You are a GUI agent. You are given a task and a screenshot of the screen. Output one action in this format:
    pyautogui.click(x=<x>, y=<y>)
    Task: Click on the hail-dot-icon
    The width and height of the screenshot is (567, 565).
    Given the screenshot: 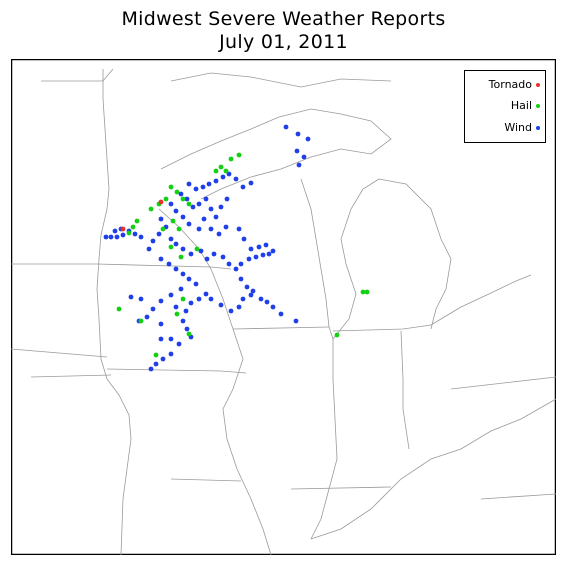 What is the action you would take?
    pyautogui.click(x=538, y=105)
    